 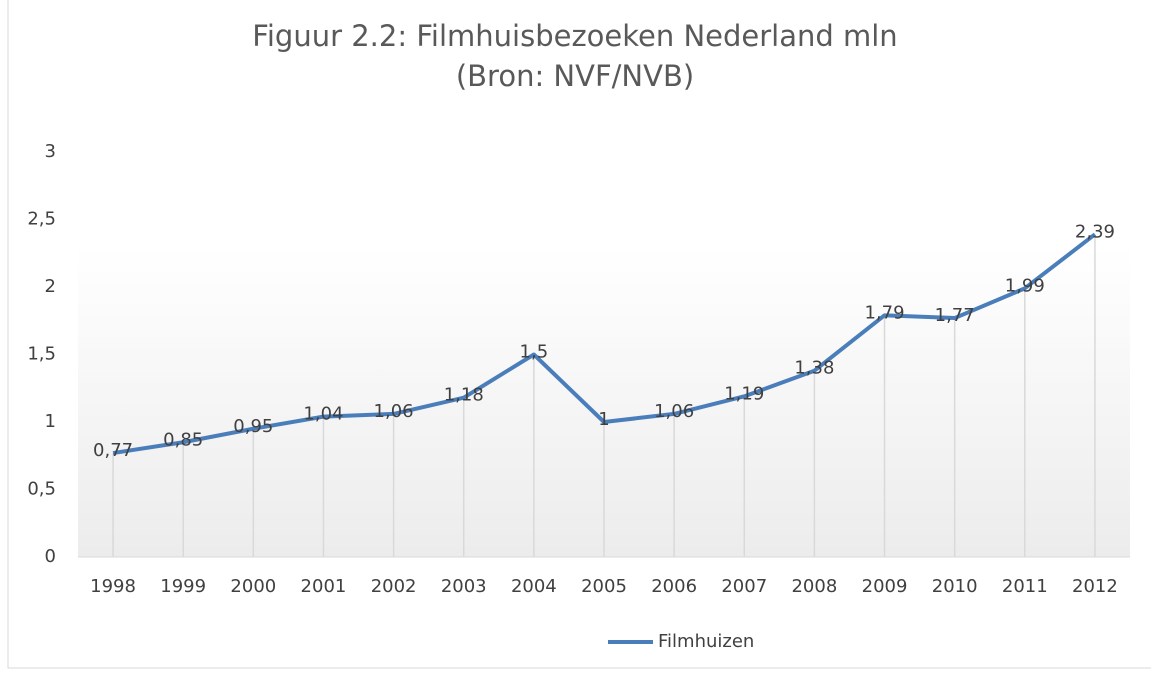 What do you see at coordinates (41, 219) in the screenshot?
I see `y-tick-label: 2,5` at bounding box center [41, 219].